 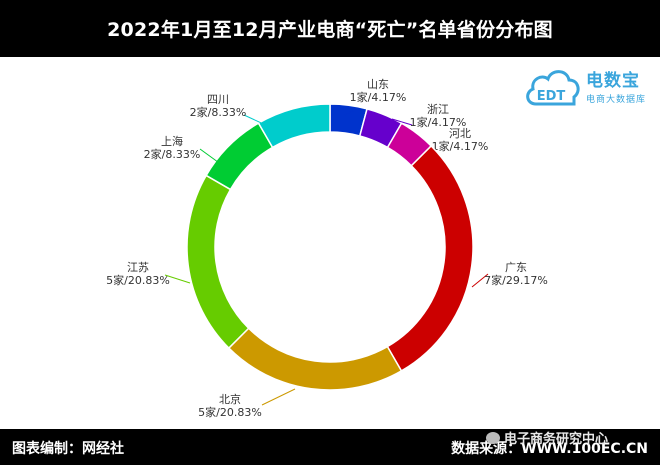 What do you see at coordinates (138, 267) in the screenshot?
I see `slice-name-label: 江苏` at bounding box center [138, 267].